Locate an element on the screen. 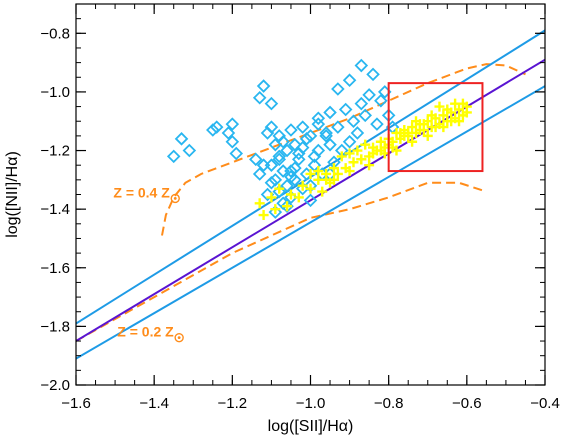 The height and width of the screenshot is (436, 564). y-tick-label: −1.8 is located at coordinates (55, 326).